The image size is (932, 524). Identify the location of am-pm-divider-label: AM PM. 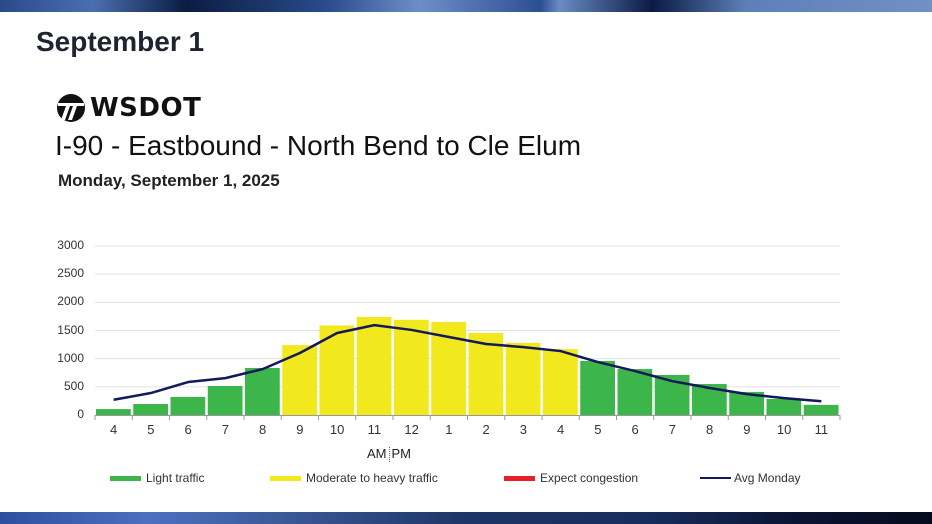
(389, 454).